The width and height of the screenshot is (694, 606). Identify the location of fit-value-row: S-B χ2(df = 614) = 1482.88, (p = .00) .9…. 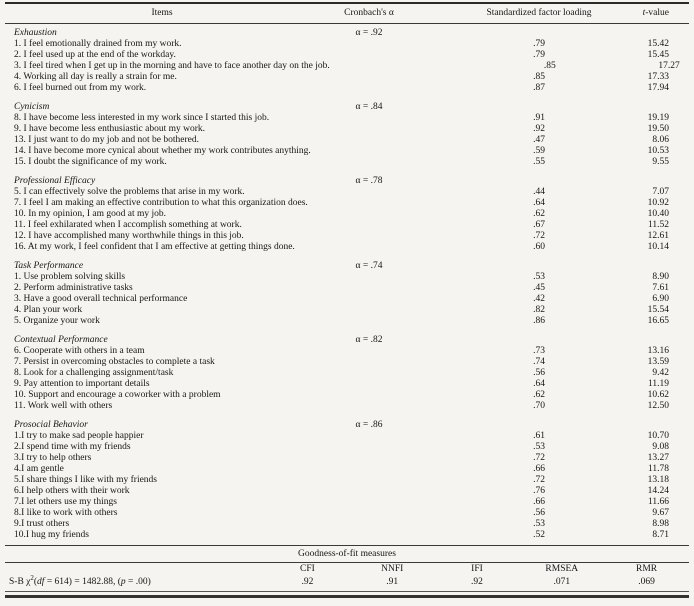
(347, 581).